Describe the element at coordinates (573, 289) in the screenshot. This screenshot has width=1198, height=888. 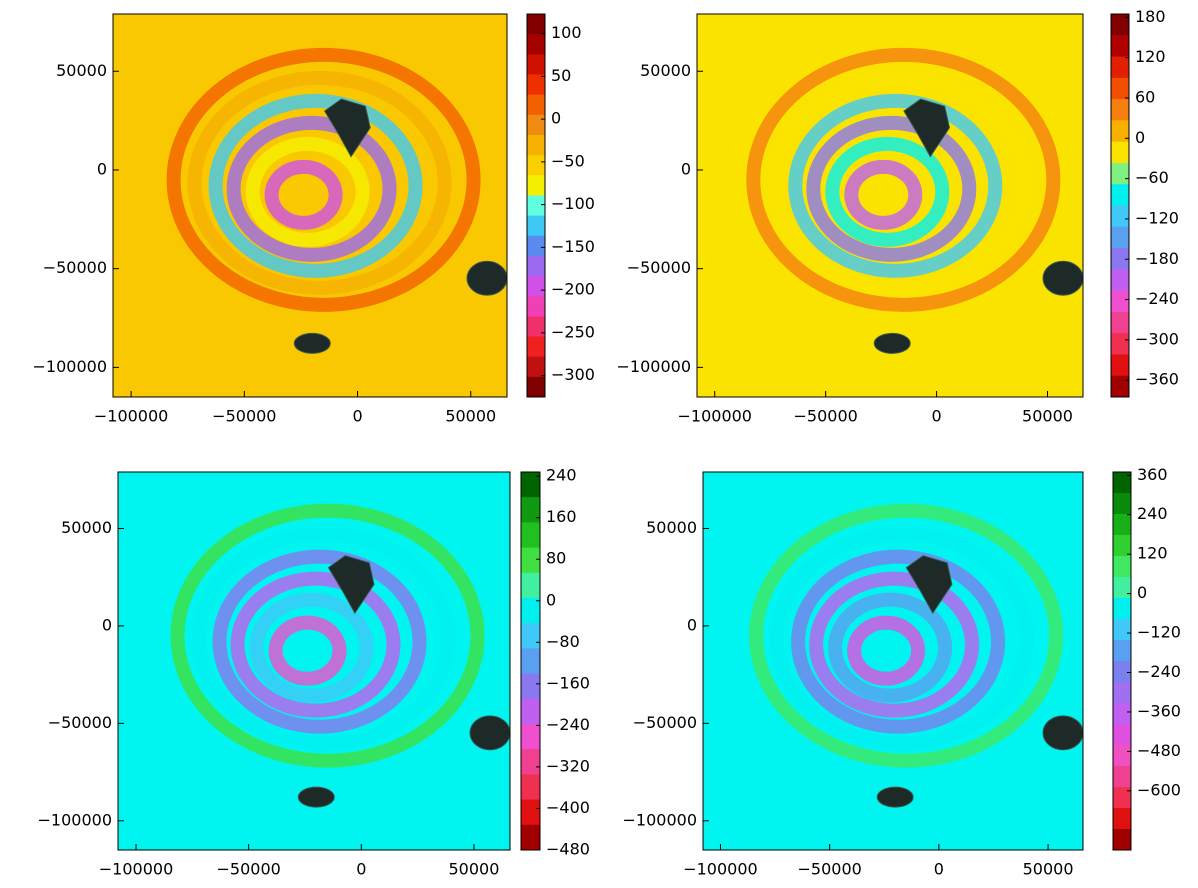
I see `colorbar-tick-label: −200` at that location.